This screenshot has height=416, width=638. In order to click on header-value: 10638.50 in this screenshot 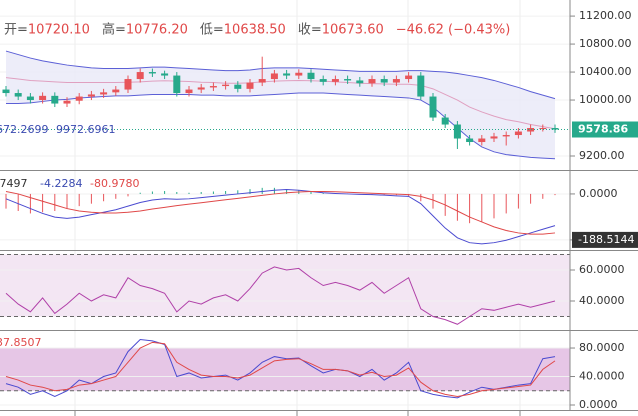, I will do `click(255, 30)`.